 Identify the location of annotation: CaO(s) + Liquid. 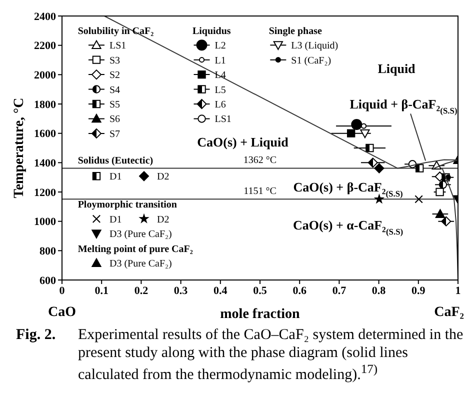
(243, 142).